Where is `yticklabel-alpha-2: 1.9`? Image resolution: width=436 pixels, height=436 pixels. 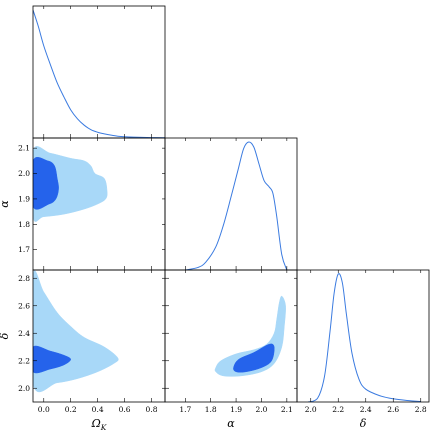 yticklabel-alpha-2: 1.9 is located at coordinates (24, 198).